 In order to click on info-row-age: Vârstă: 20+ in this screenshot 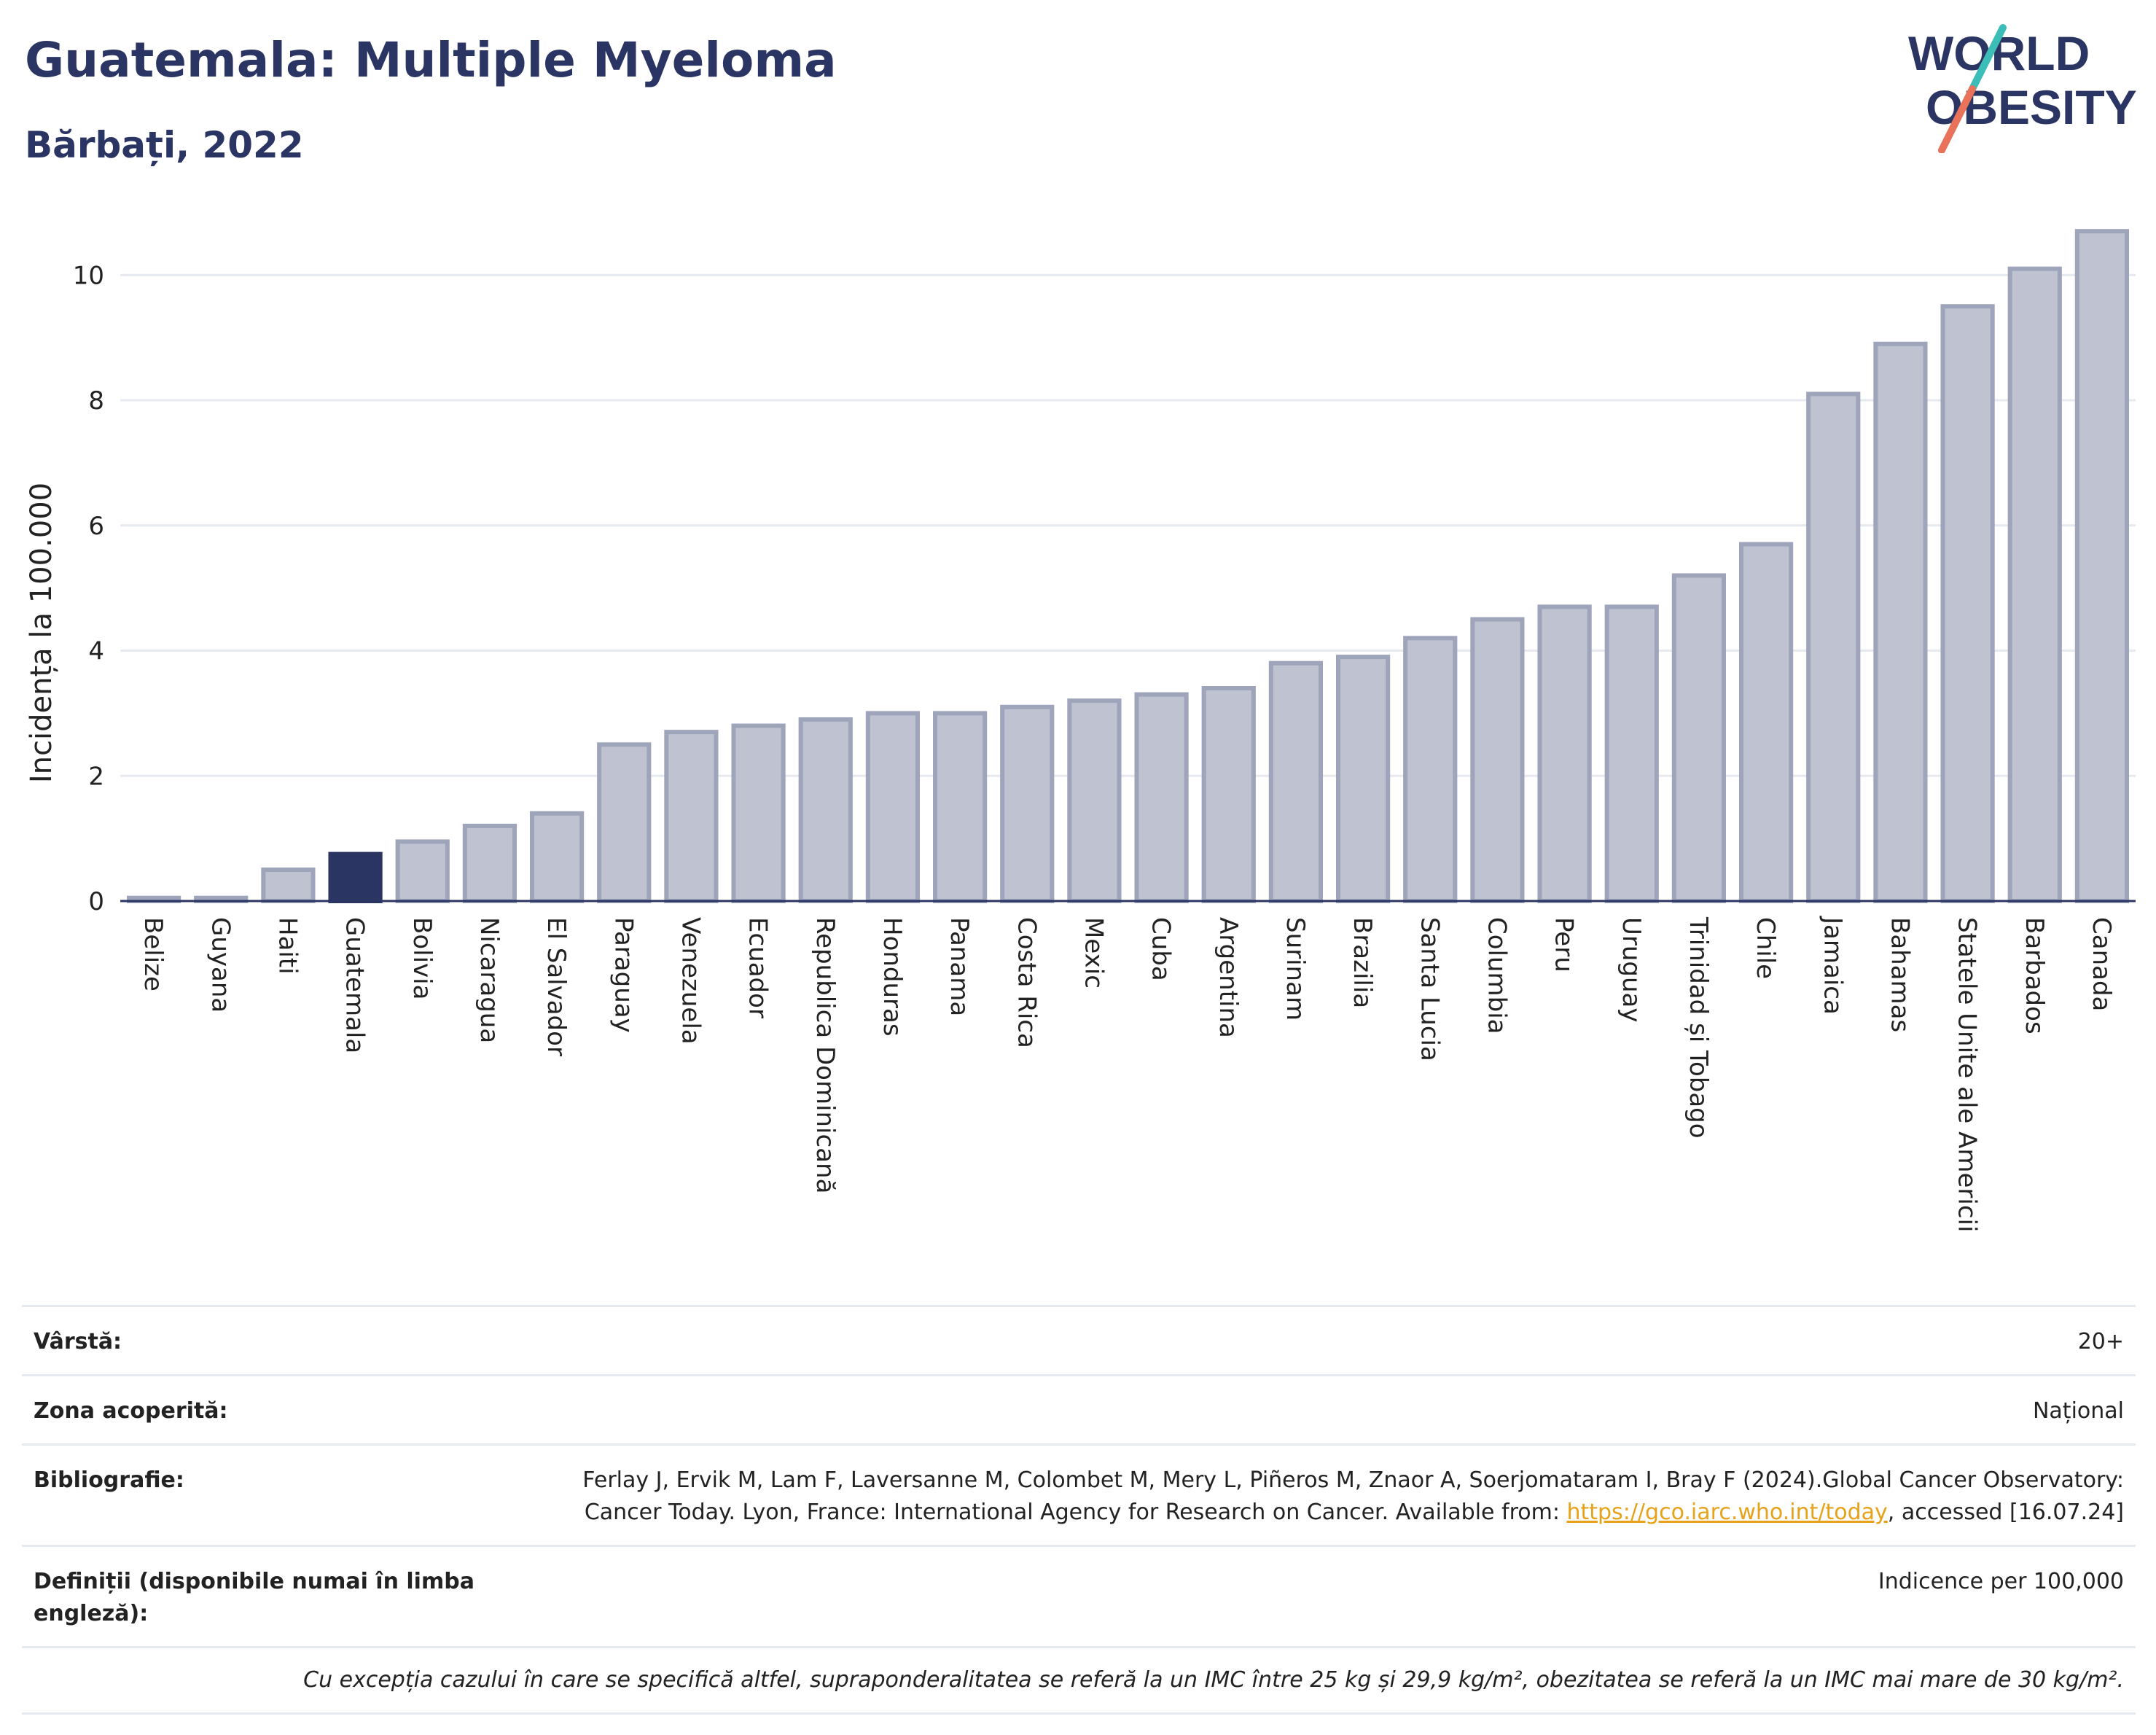, I will do `click(1079, 1339)`.